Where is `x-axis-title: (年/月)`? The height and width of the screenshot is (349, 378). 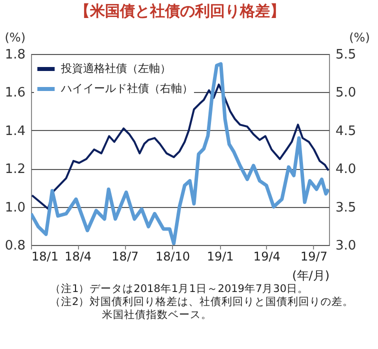
x-axis-title: (年/月) is located at coordinates (311, 275).